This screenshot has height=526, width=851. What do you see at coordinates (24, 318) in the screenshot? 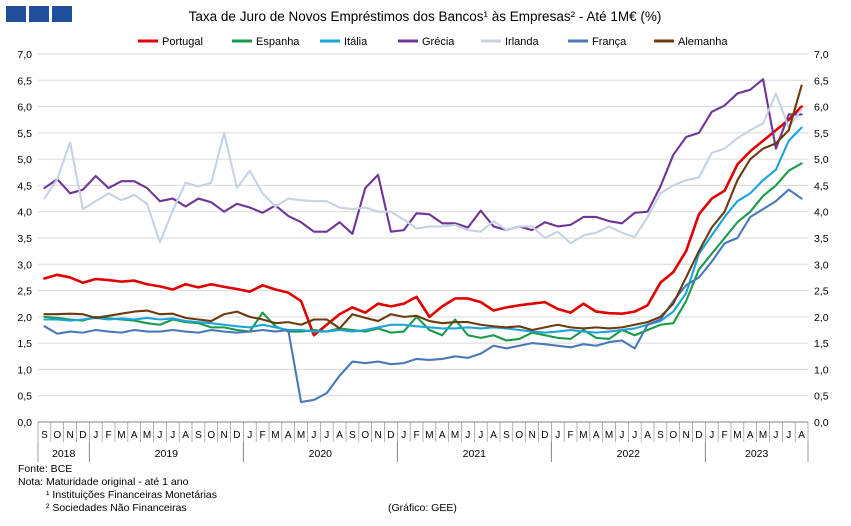
I see `y-tick-label: 2,0` at bounding box center [24, 318].